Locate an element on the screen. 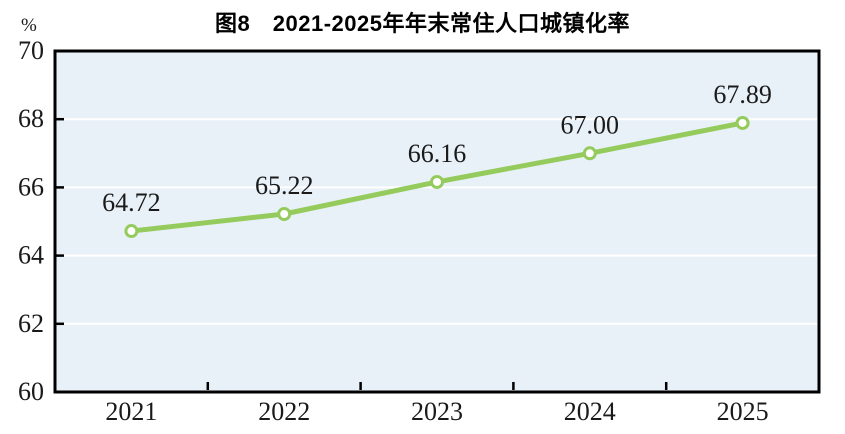  y-tick-label: 66 is located at coordinates (31, 186).